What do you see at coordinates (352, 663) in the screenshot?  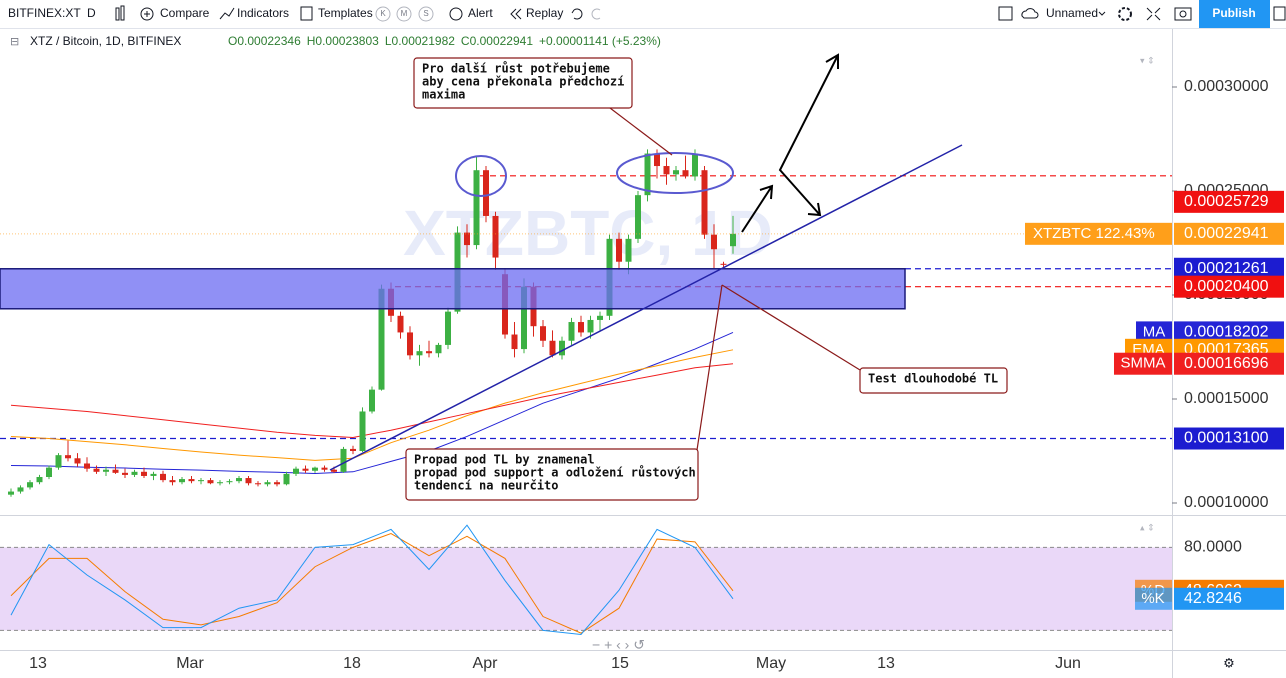 I see `x-tick-label: 18` at bounding box center [352, 663].